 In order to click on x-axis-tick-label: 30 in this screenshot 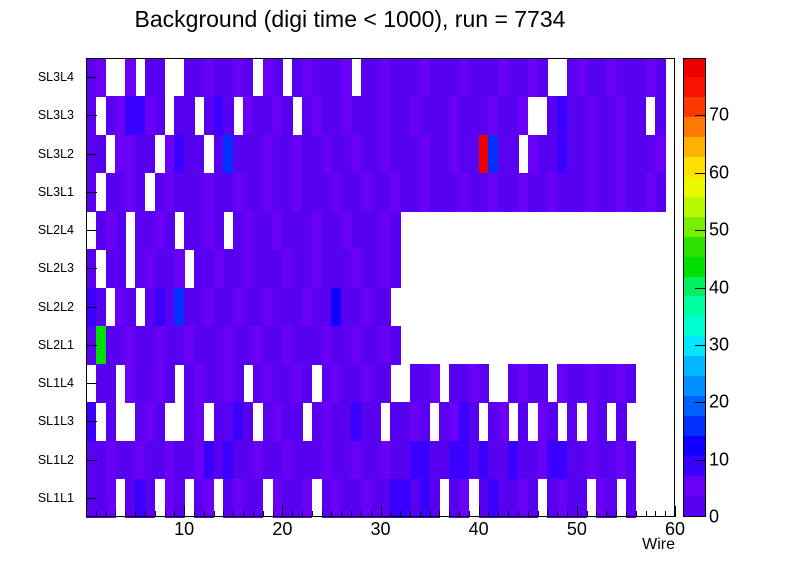, I will do `click(380, 529)`.